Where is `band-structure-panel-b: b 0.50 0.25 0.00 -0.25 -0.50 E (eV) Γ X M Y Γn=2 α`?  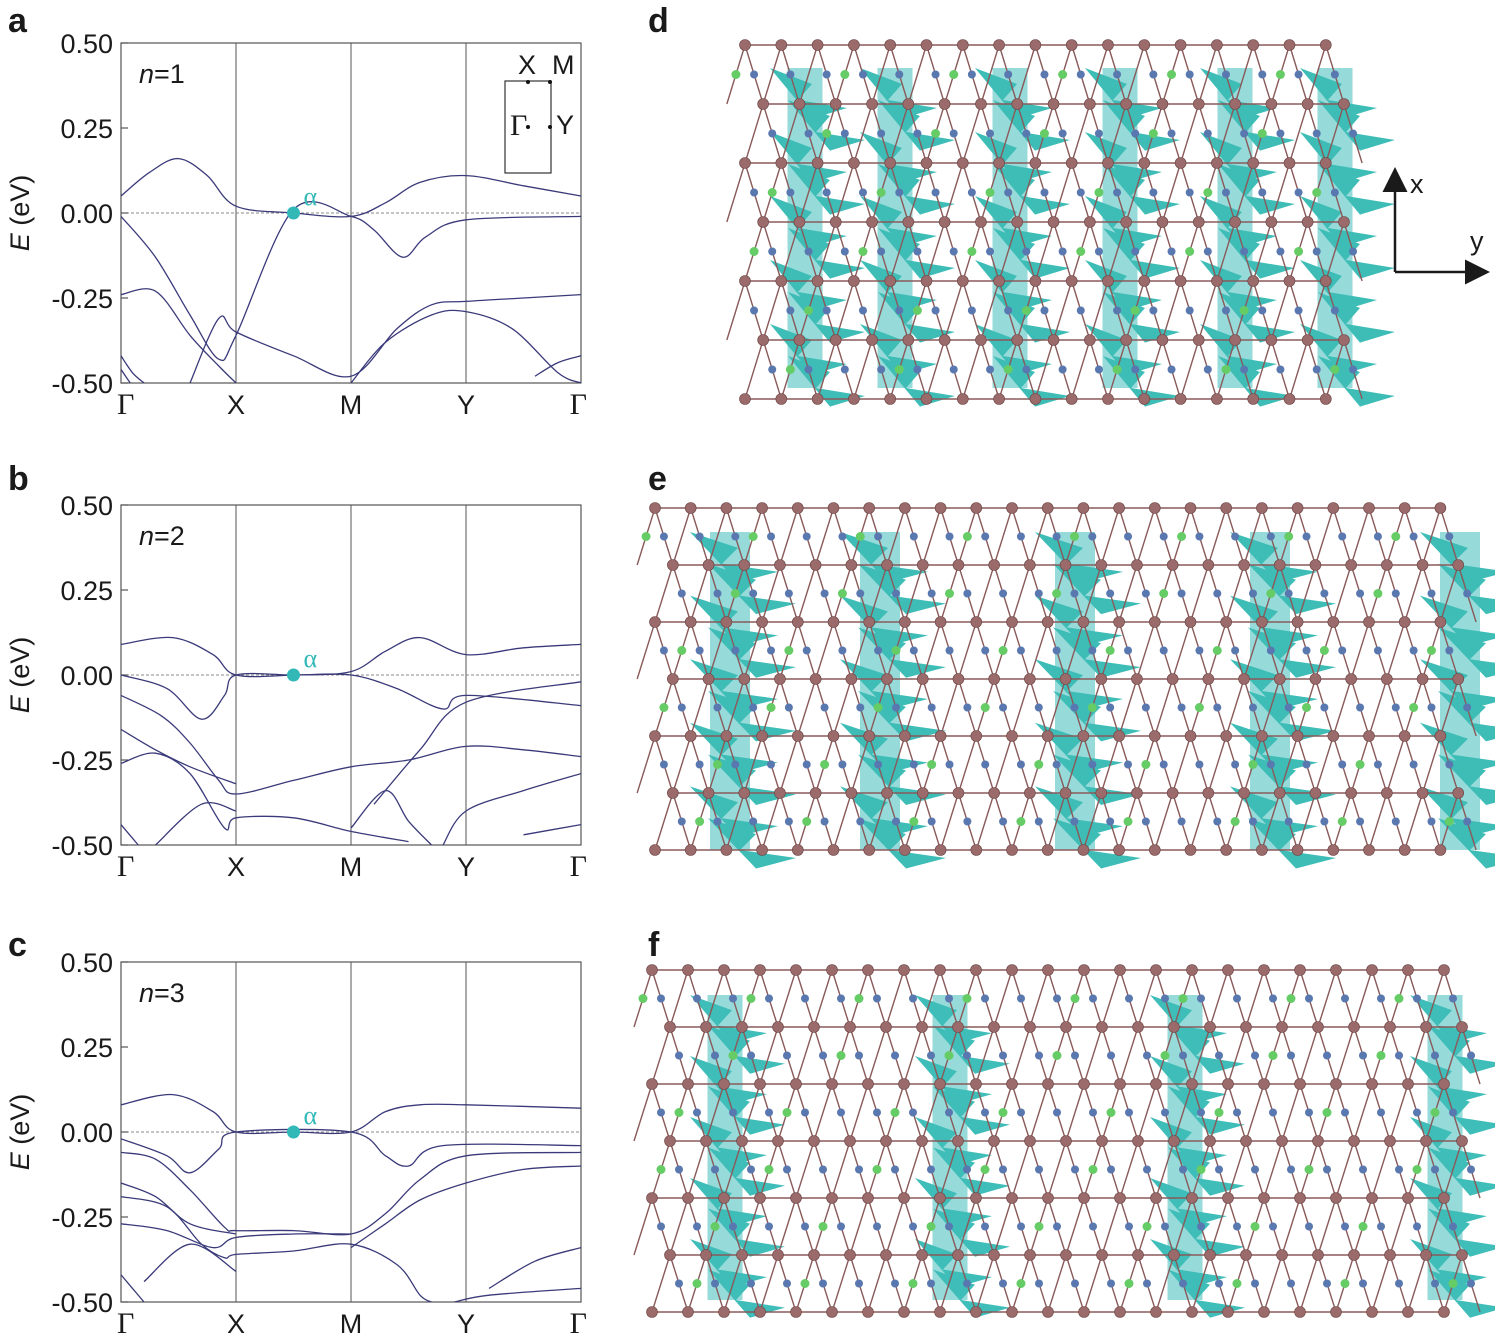
band-structure-panel-b: b 0.50 0.25 0.00 -0.25 -0.50 E (eV) Γ X M Y Γn=2 α is located at coordinates (296, 671).